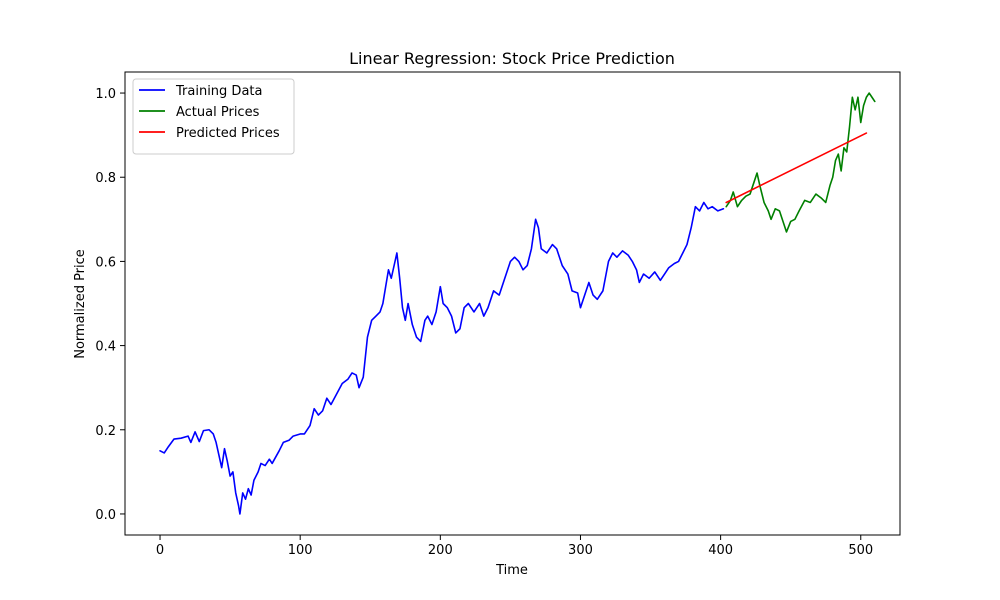 Image resolution: width=1000 pixels, height=600 pixels. Describe the element at coordinates (511, 570) in the screenshot. I see `x-axis-title: Time` at that location.